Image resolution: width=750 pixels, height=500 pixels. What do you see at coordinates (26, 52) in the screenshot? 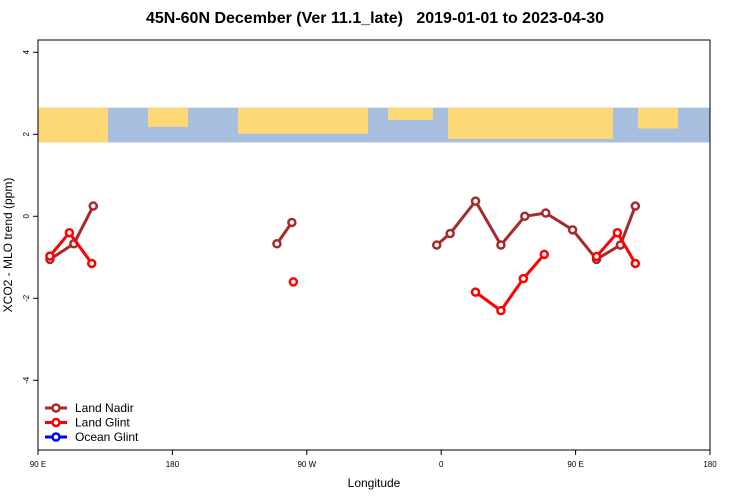
I see `y-tick-label: 4` at bounding box center [26, 52].